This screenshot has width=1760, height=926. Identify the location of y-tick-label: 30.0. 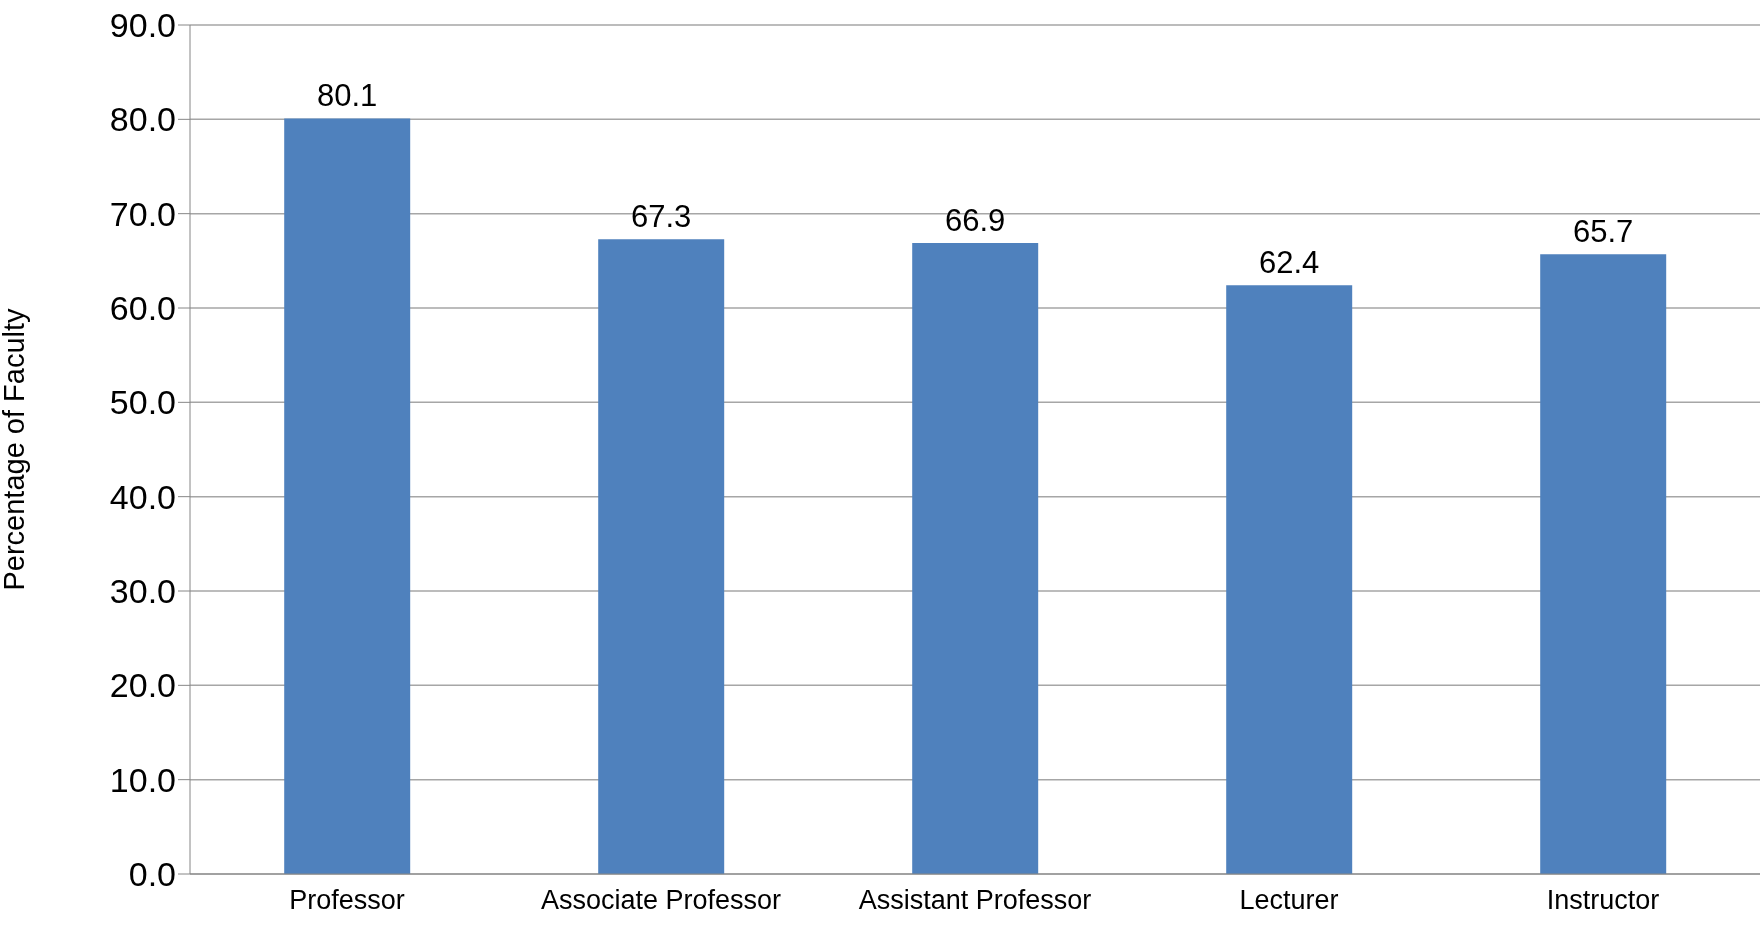
(142, 591).